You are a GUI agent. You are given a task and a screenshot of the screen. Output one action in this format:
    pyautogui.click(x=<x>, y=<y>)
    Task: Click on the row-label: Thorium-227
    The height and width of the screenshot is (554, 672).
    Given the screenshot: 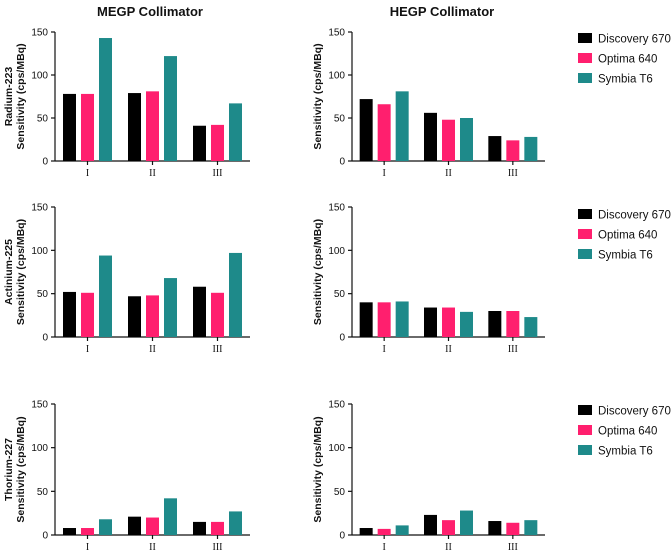 What is the action you would take?
    pyautogui.click(x=9, y=469)
    